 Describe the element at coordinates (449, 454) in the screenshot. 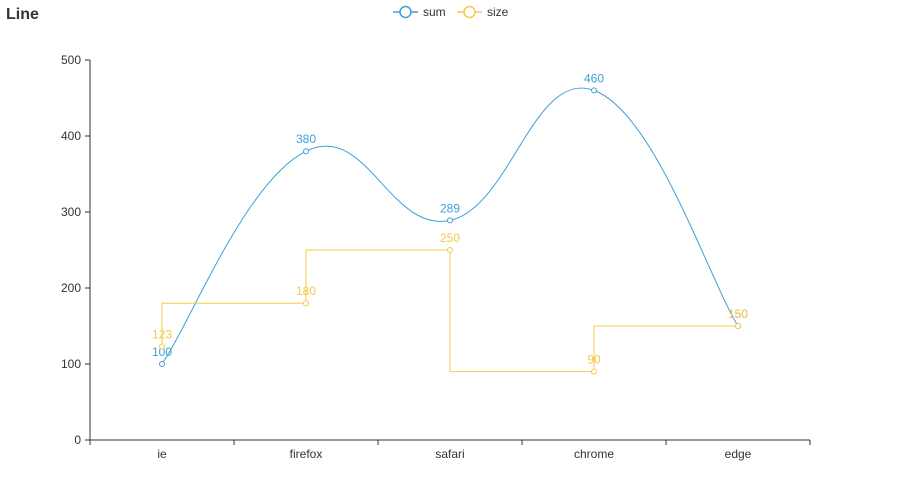

I see `x-tick-label: safari` at that location.